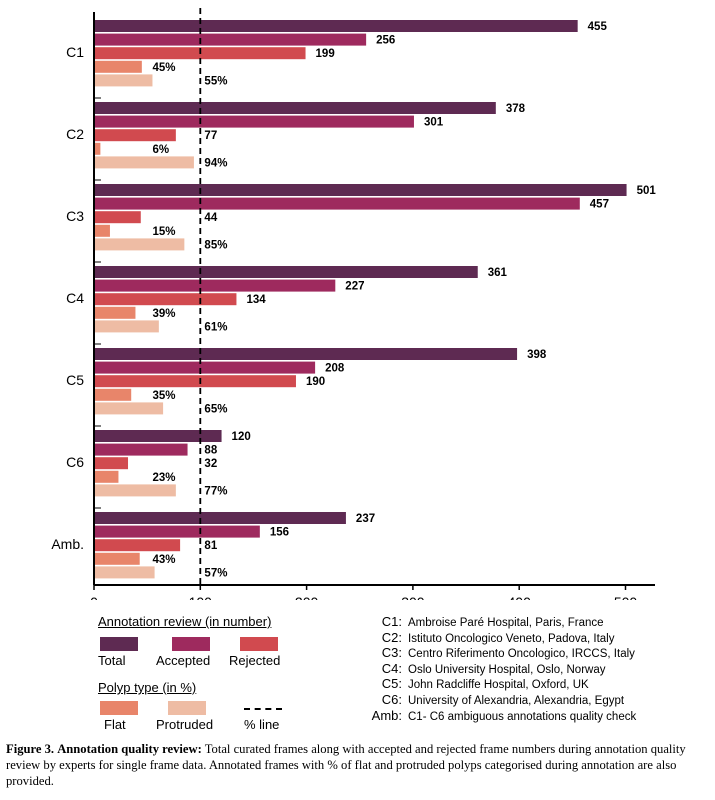 The image size is (715, 800). I want to click on data-label: 120, so click(241, 437).